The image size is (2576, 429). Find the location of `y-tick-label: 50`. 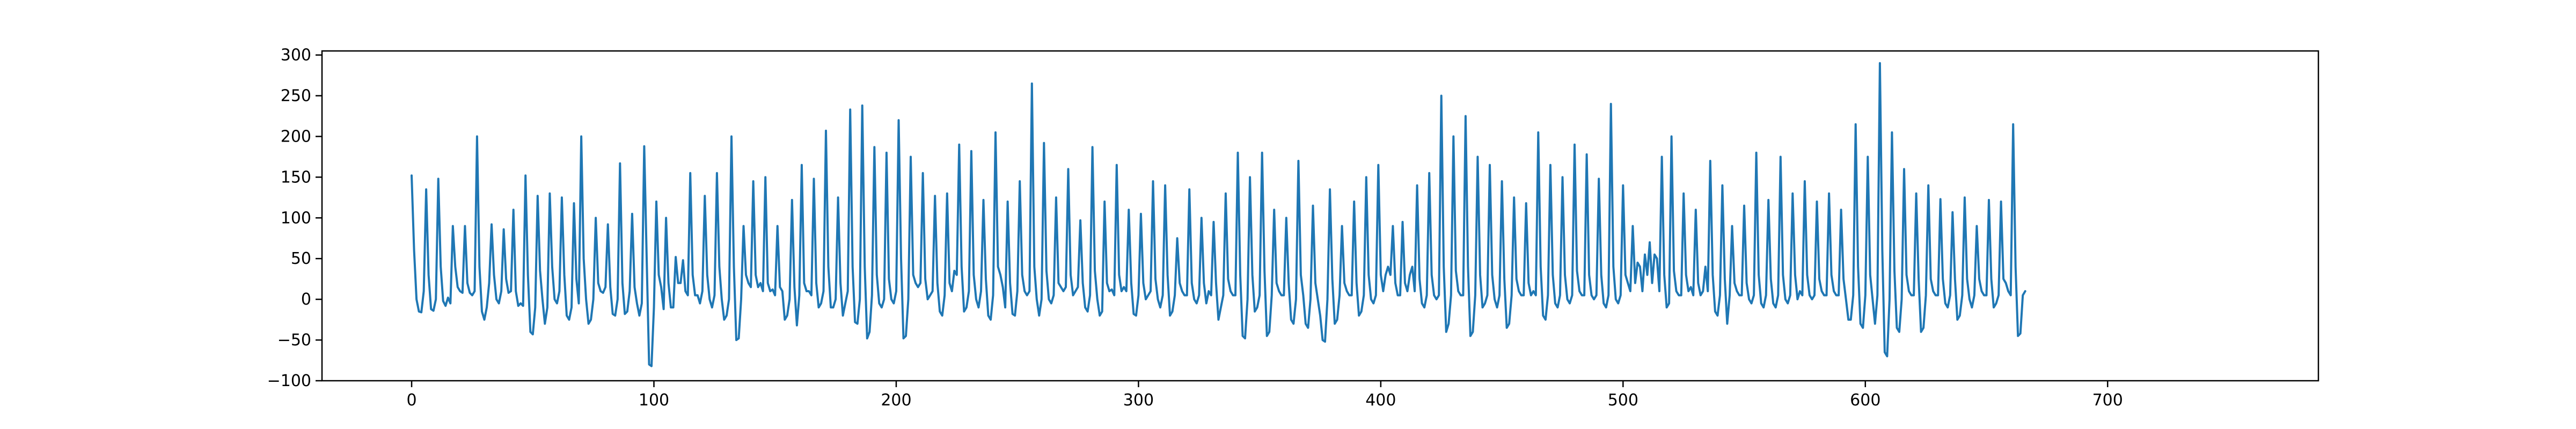

y-tick-label: 50 is located at coordinates (301, 258).